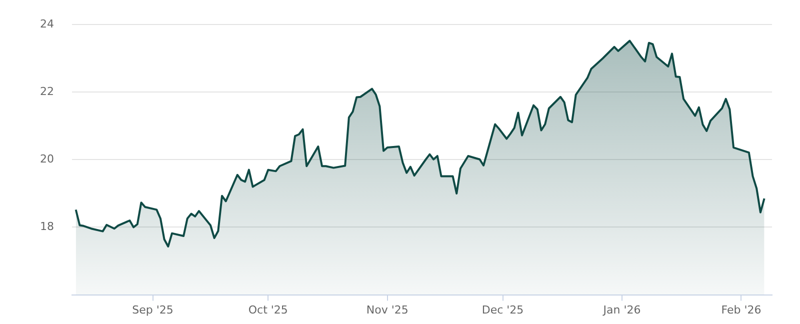 This screenshot has height=324, width=800. What do you see at coordinates (268, 309) in the screenshot?
I see `x-tick-label: Oct '25` at bounding box center [268, 309].